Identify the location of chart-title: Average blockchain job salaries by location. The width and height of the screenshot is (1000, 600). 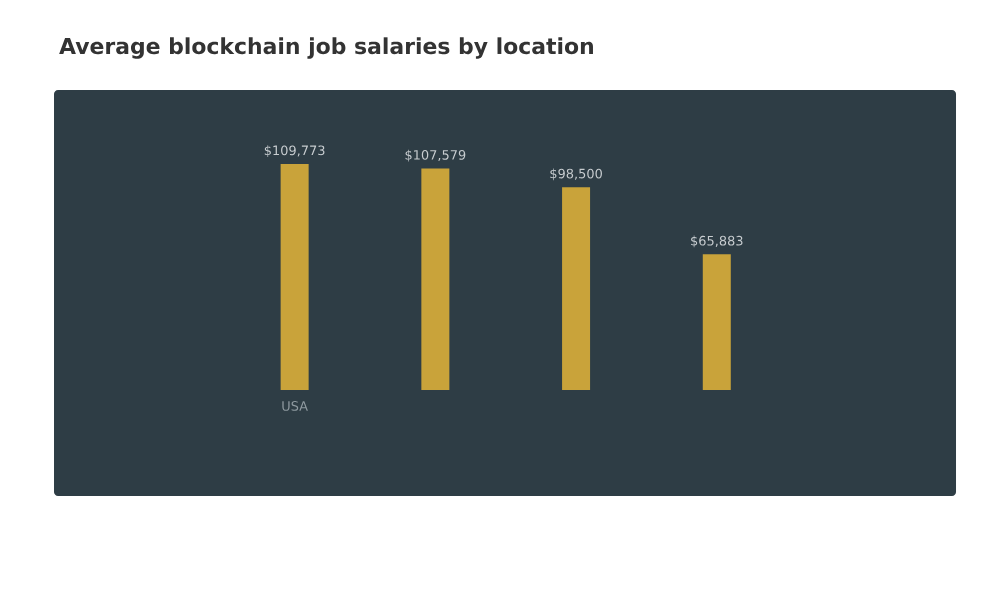
(326, 48).